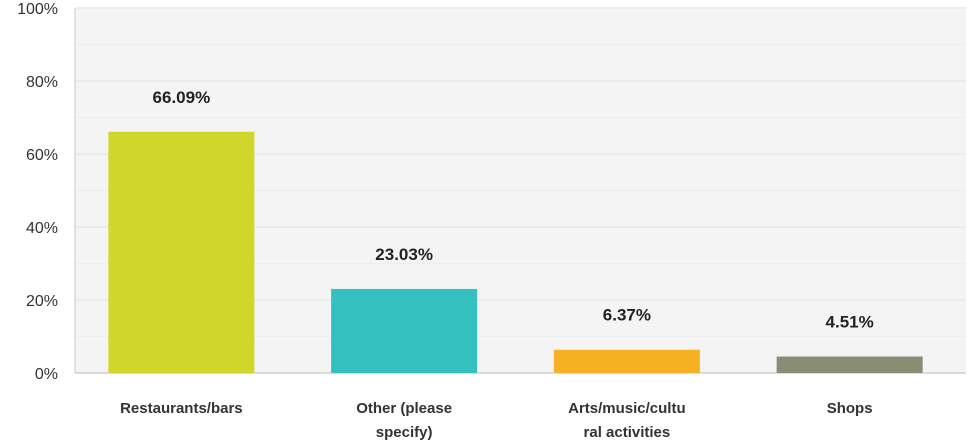  What do you see at coordinates (182, 97) in the screenshot?
I see `data-label: 66.09%` at bounding box center [182, 97].